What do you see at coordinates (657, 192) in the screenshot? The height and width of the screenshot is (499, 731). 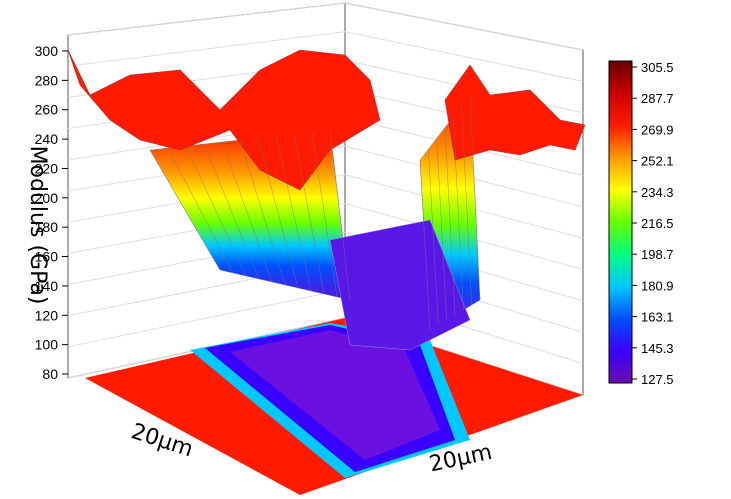 I see `colorbar-tick-label: 234.3` at bounding box center [657, 192].